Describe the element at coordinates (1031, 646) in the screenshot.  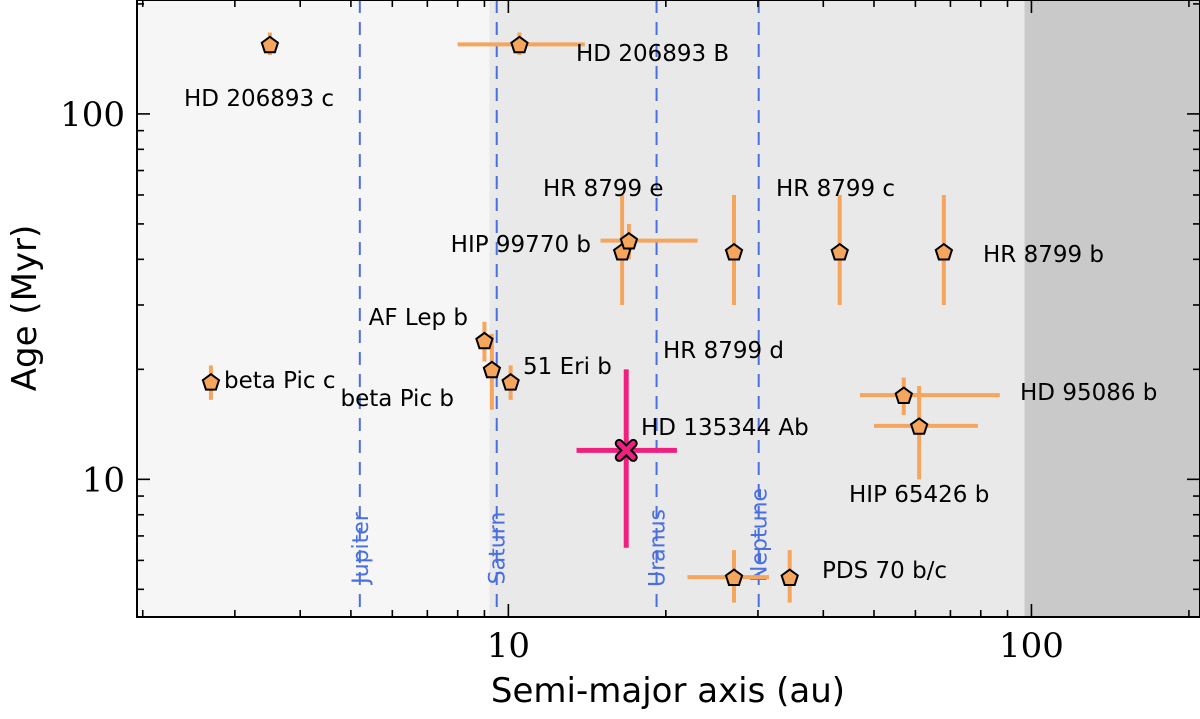
I see `x-tick-label: 100` at that location.